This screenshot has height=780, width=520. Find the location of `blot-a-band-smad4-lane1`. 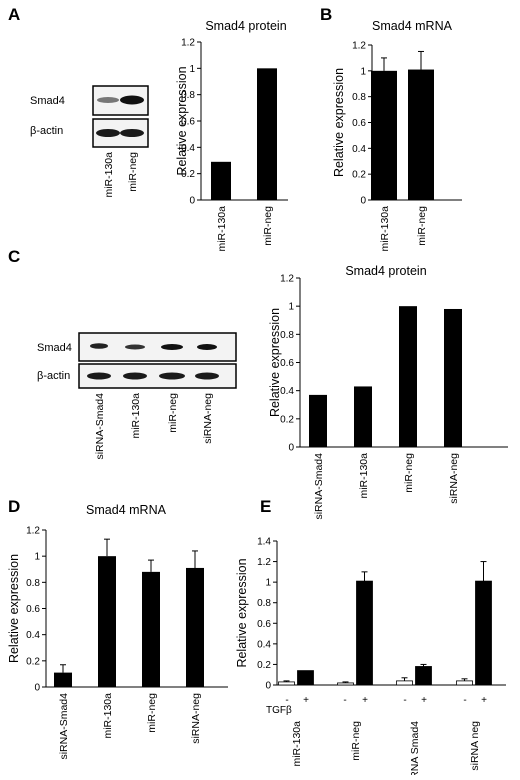

blot-a-band-smad4-lane1 is located at coordinates (108, 100).